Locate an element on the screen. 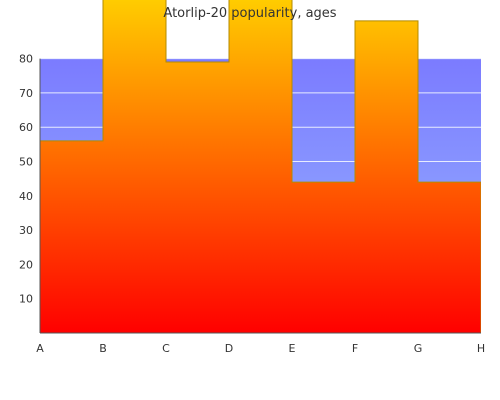  x-tick-label: E is located at coordinates (292, 348).